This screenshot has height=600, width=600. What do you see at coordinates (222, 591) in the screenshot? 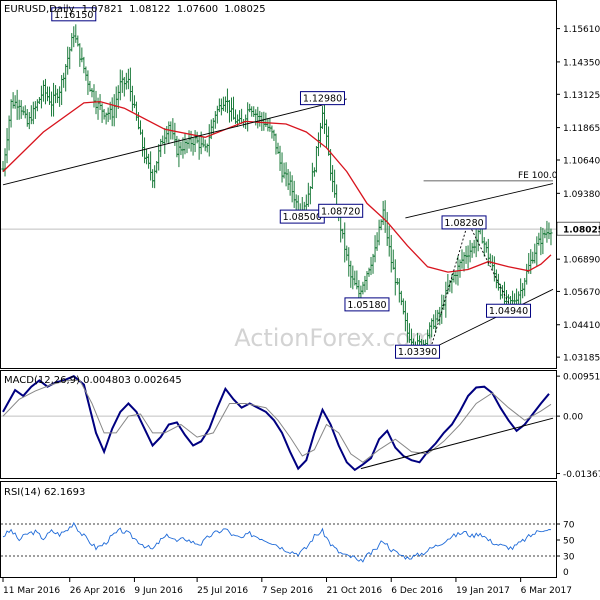
I see `x-tick-label: 25 Jul 2016` at bounding box center [222, 591].